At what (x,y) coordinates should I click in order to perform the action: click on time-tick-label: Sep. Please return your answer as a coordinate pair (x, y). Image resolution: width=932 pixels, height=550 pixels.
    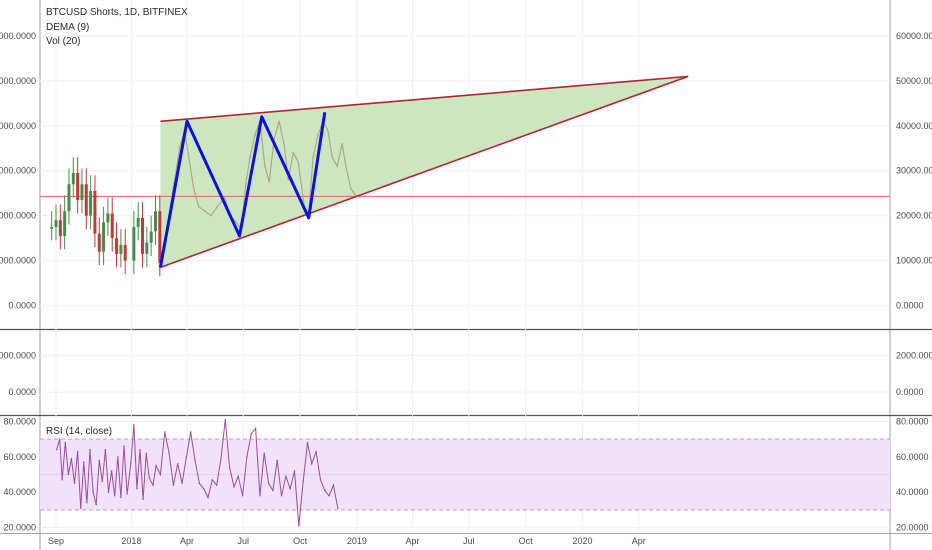
    Looking at the image, I should click on (56, 541).